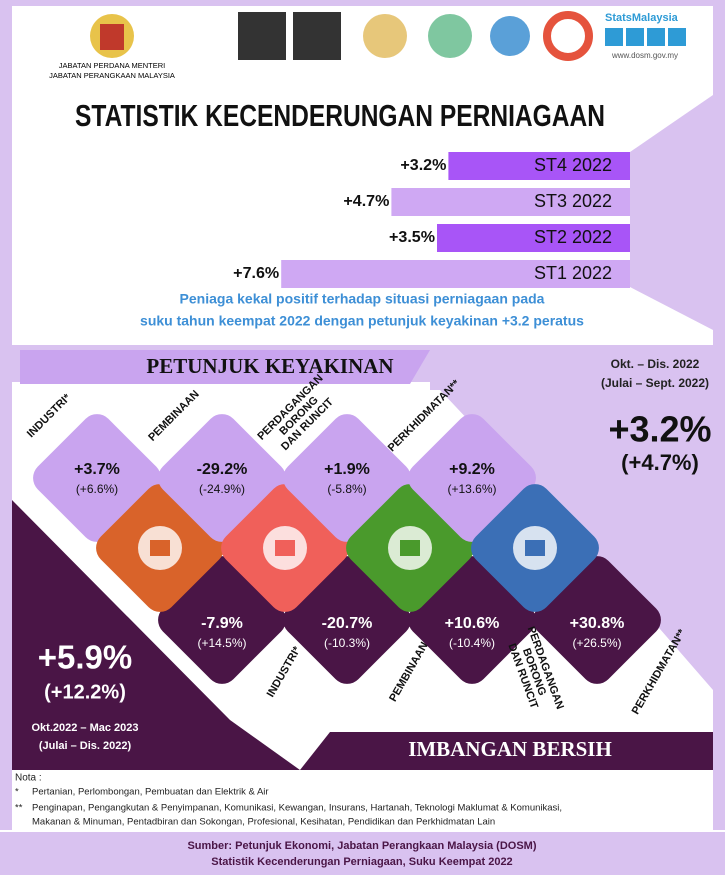  What do you see at coordinates (6, 415) in the screenshot?
I see `frame-left` at bounding box center [6, 415].